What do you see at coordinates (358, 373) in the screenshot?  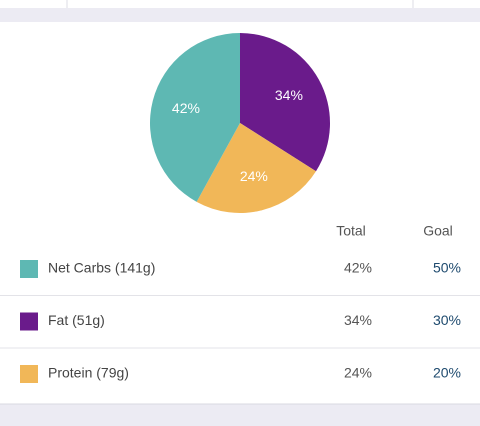 I see `total-value: 24%` at bounding box center [358, 373].